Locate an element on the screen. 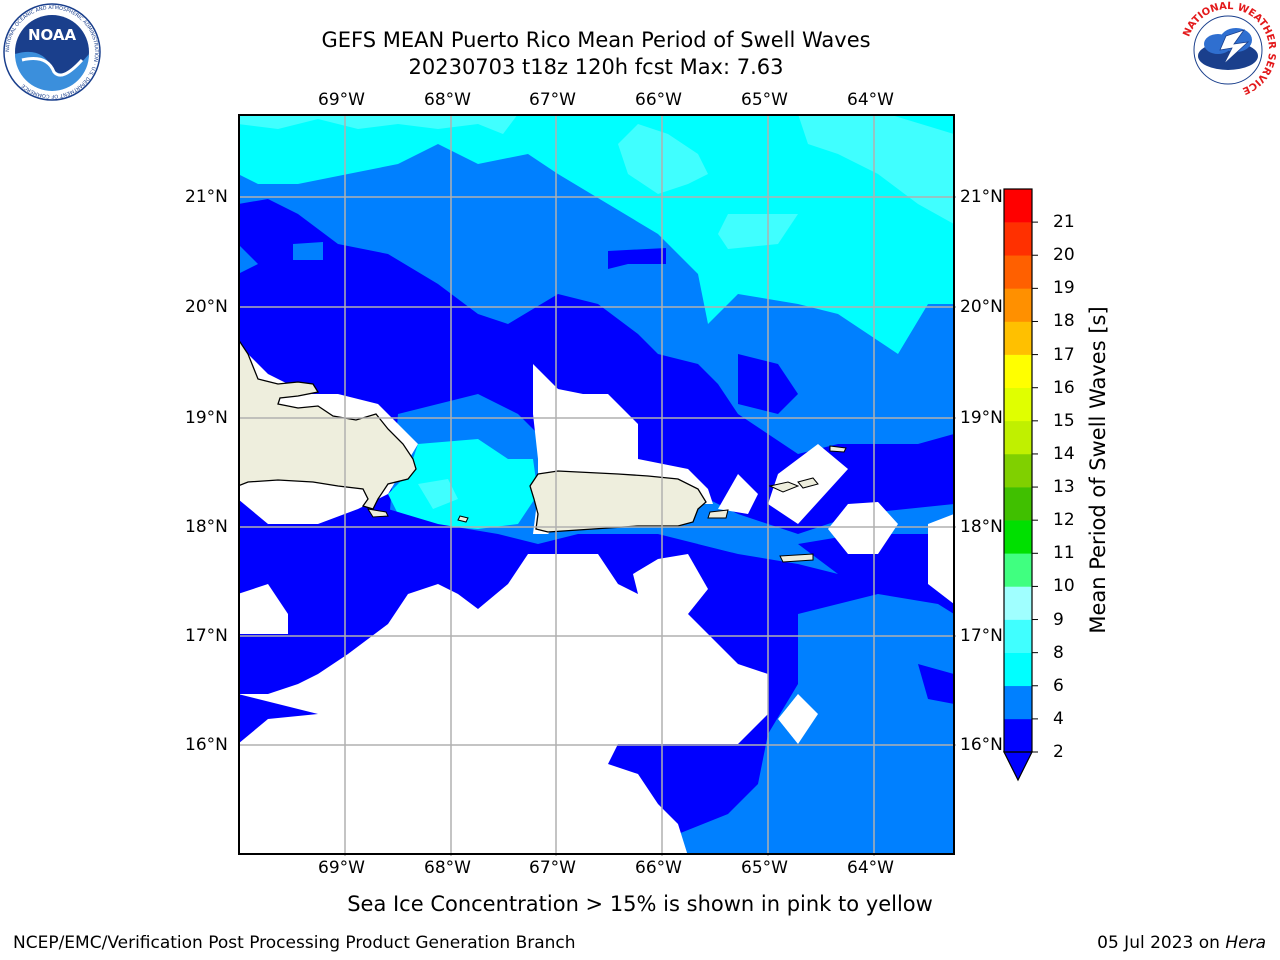  colorbar is located at coordinates (1020, 485).